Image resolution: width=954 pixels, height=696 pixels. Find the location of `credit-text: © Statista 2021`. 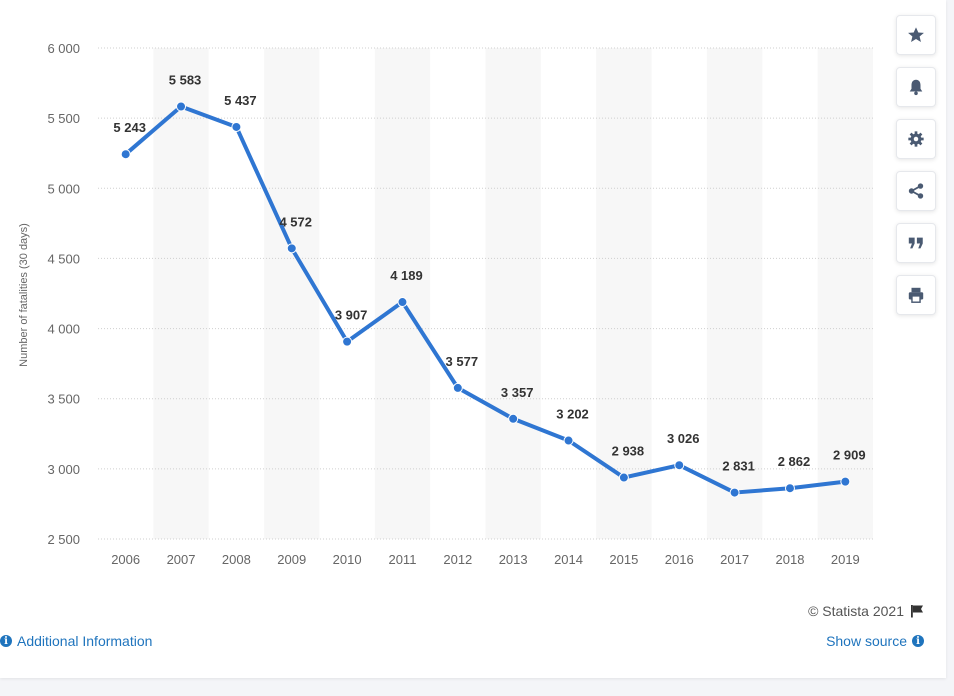

credit-text: © Statista 2021 is located at coordinates (856, 611).